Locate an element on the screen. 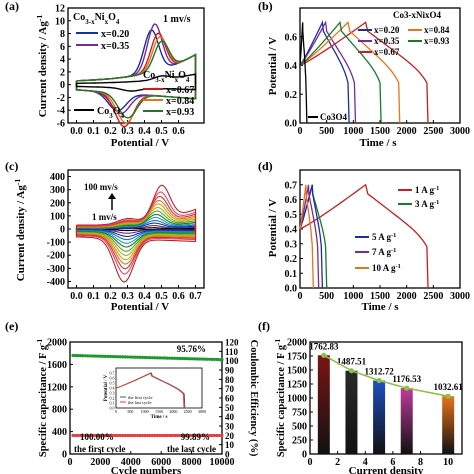 The image size is (474, 474). panel-e-ylabel-left: Specific capacitance / F g-1 is located at coordinates (42, 398).